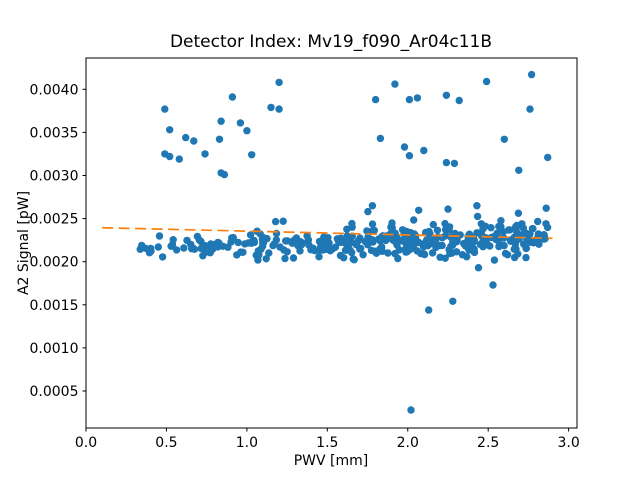  I want to click on chart-title: Detector Index: Mv19_f090_Ar04c11B, so click(331, 42).